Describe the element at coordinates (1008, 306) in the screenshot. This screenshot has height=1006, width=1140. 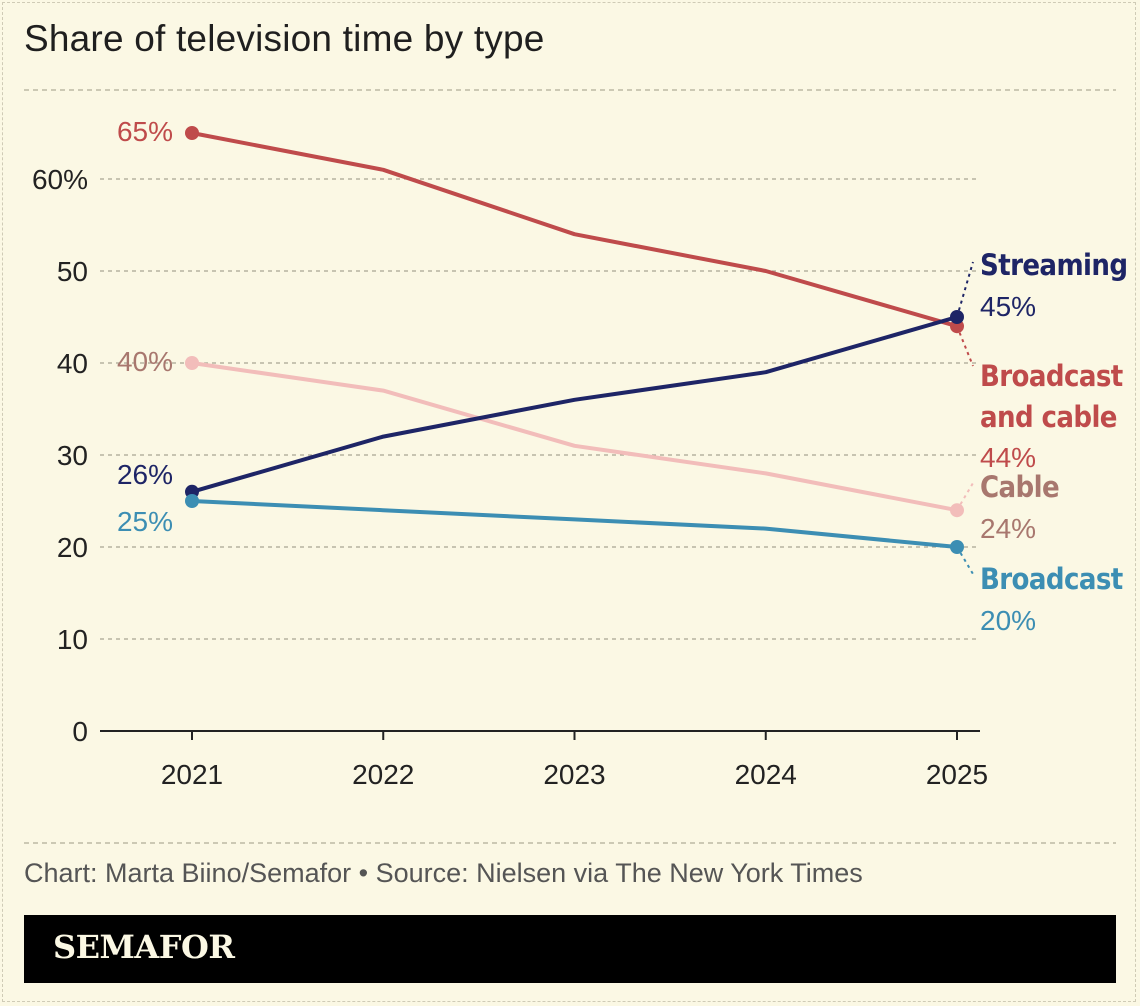
I see `end-value-label-streaming: 45%` at that location.